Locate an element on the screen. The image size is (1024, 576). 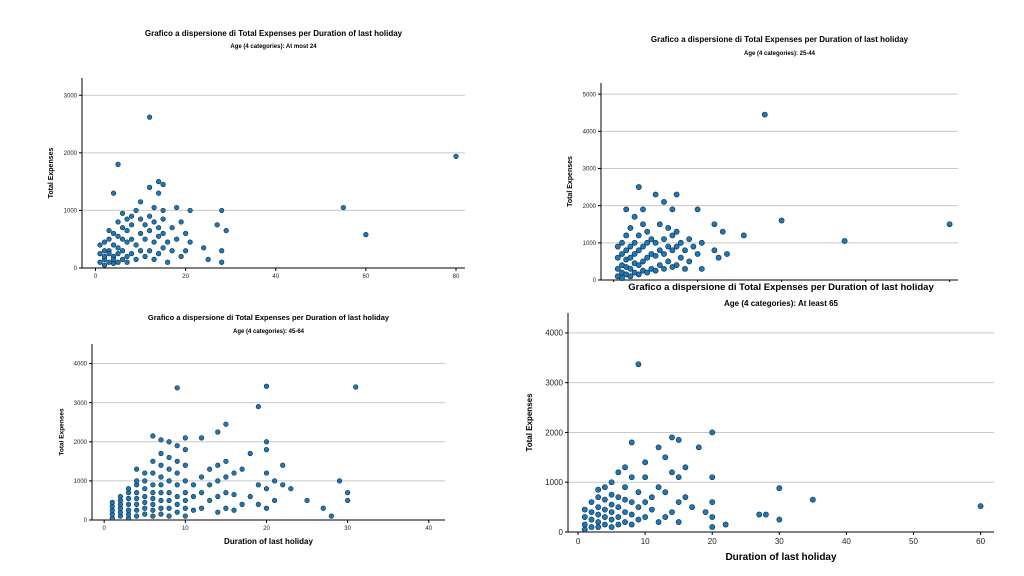
y-axis-label: Total Expenses is located at coordinates (51, 172).